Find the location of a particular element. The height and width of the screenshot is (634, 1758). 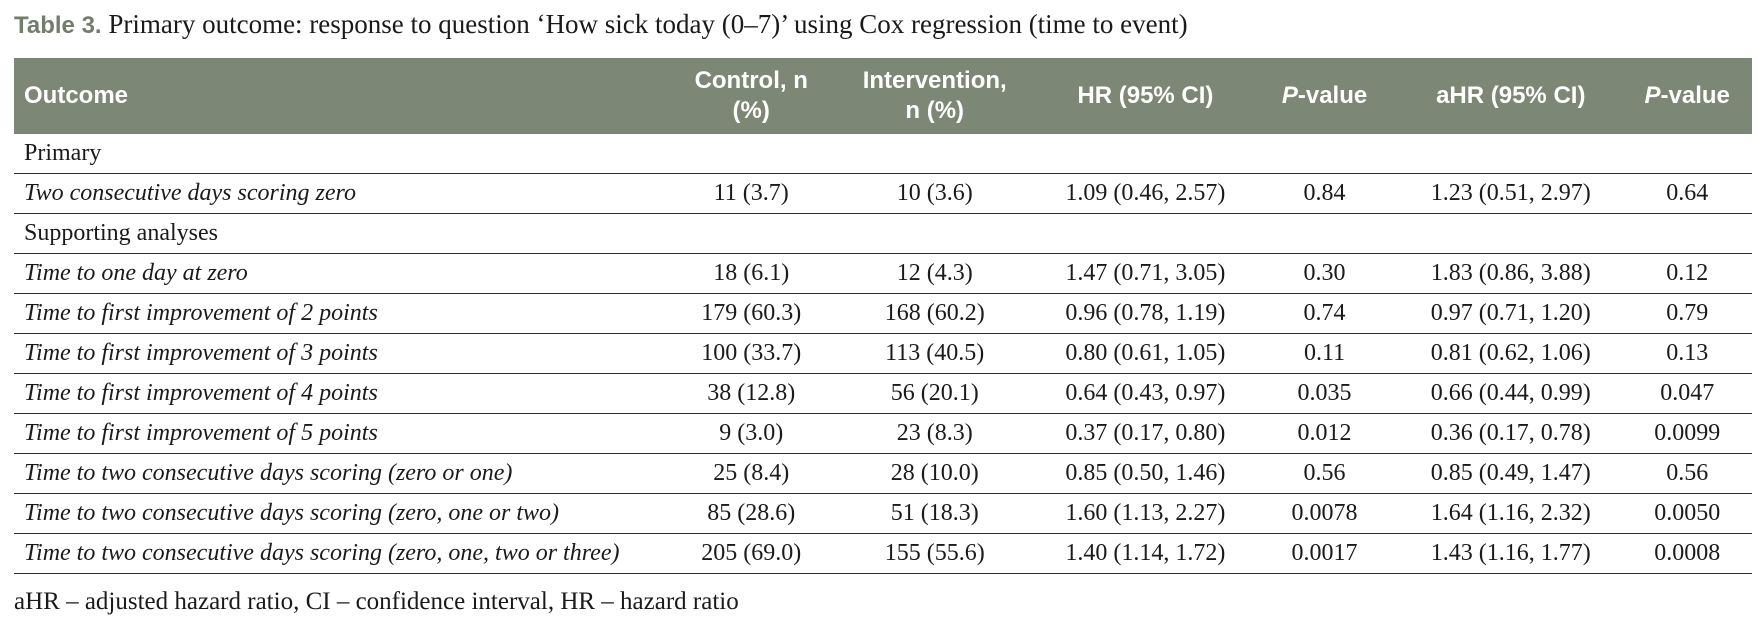

cell-intervention: 10 (3.6) is located at coordinates (934, 193).